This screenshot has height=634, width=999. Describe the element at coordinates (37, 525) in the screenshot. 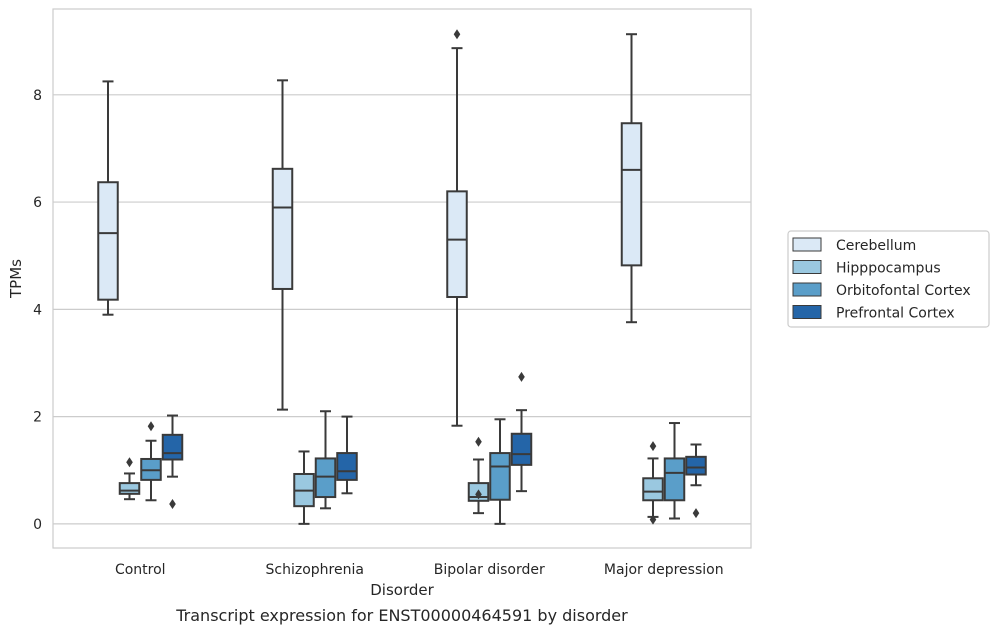

I see `y-tick-label: 0` at that location.